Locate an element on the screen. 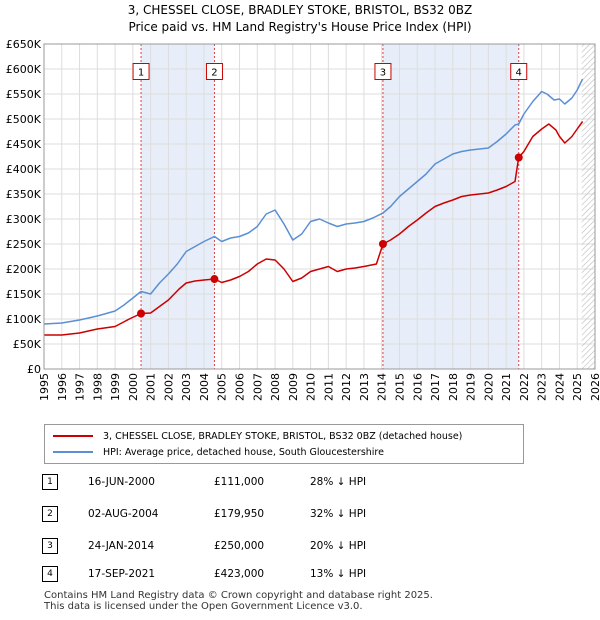 The height and width of the screenshot is (620, 600). x-tick-label: 2017 is located at coordinates (435, 387).